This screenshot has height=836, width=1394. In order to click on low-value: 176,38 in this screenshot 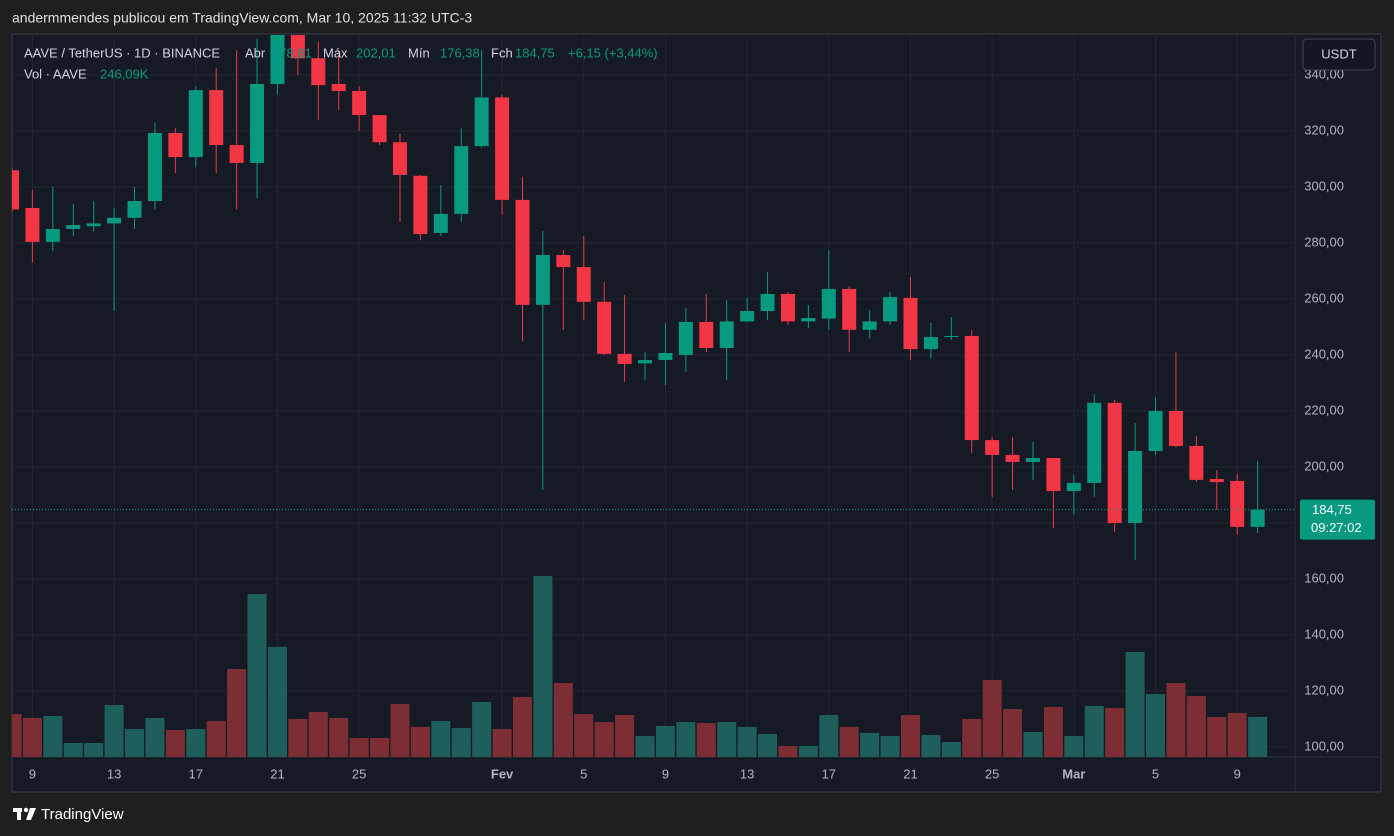, I will do `click(460, 52)`.